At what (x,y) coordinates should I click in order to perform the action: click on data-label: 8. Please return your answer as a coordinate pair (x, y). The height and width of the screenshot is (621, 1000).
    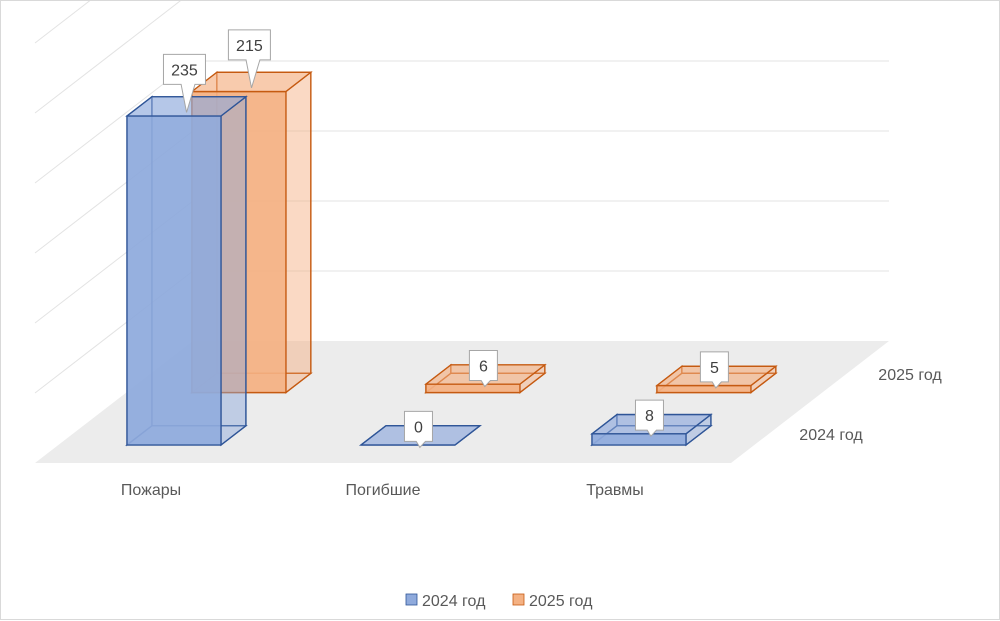
    Looking at the image, I should click on (649, 418).